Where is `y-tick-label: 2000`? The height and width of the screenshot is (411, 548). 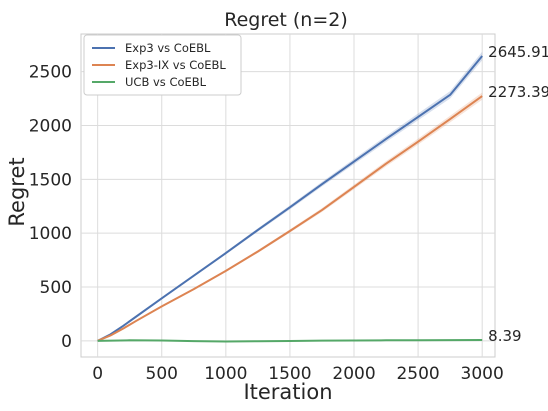 y-tick-label: 2000 is located at coordinates (50, 127).